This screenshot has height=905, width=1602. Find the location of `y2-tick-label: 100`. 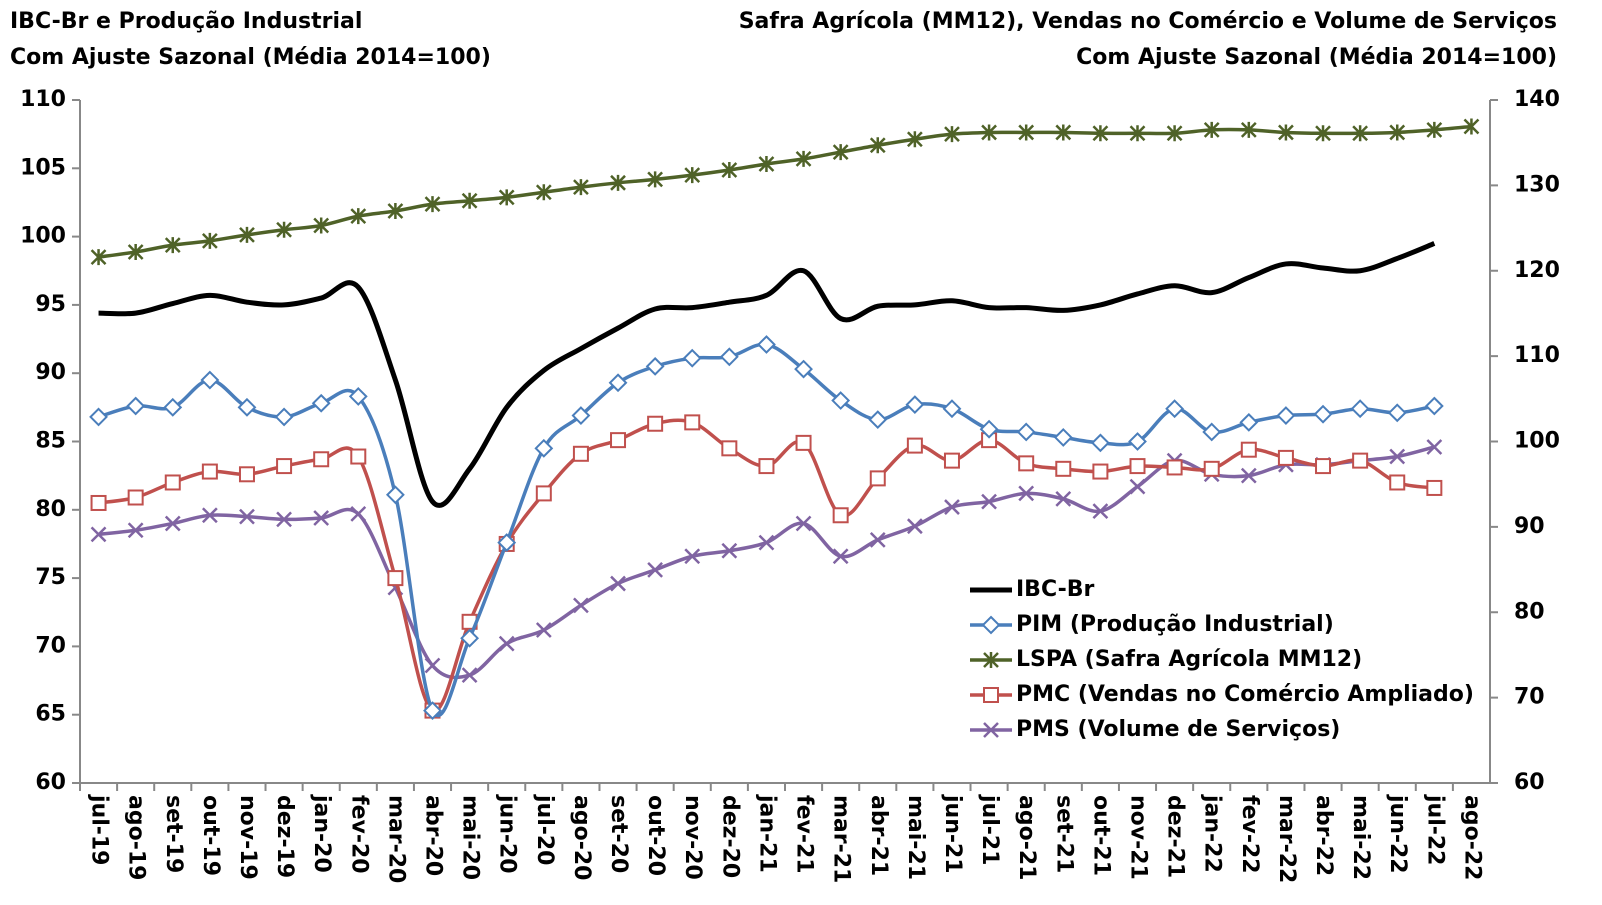

y2-tick-label: 100 is located at coordinates (1537, 441).